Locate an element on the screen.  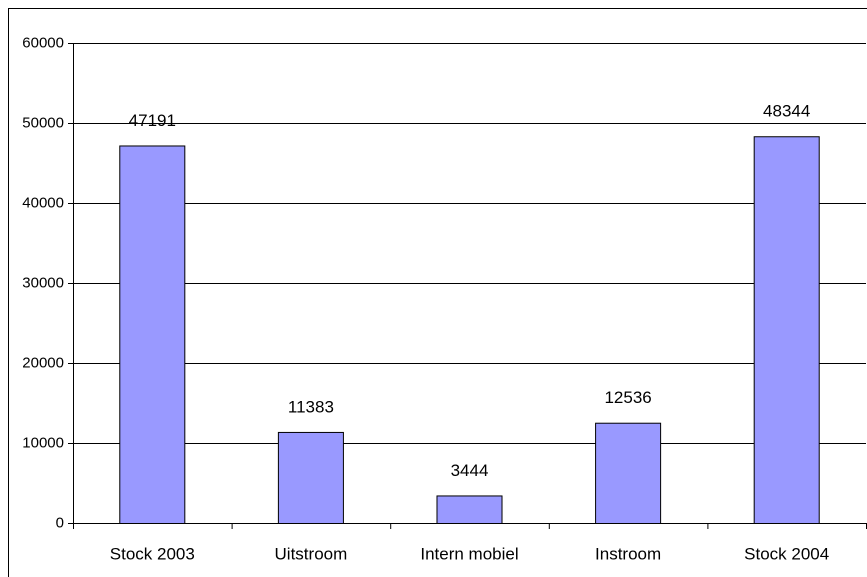
y-tick-label: 50000 is located at coordinates (43, 122).